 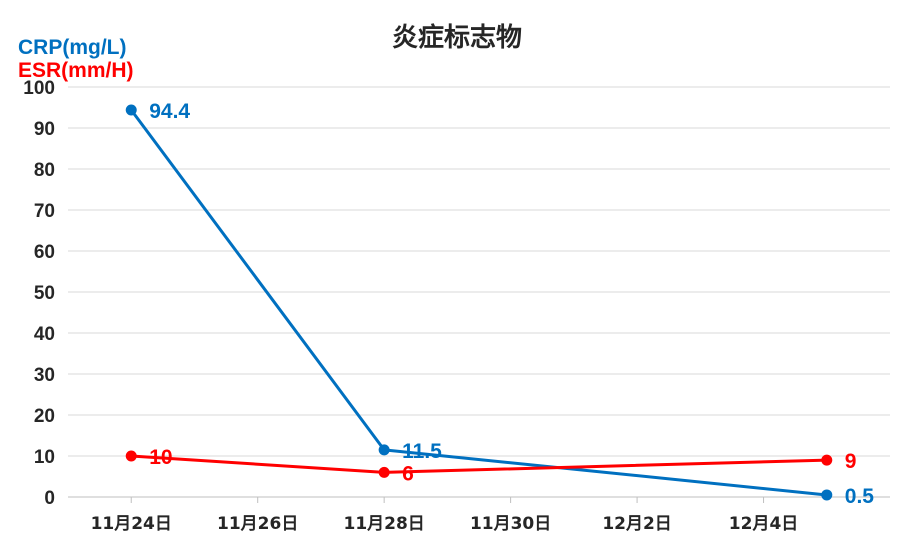 I want to click on x-tick-label-2: 11月28日, so click(x=383, y=524).